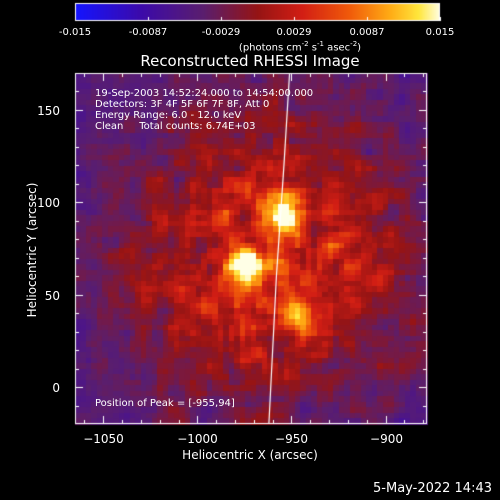 The image size is (500, 500). What do you see at coordinates (48, 202) in the screenshot?
I see `y-tick-label: 100` at bounding box center [48, 202].